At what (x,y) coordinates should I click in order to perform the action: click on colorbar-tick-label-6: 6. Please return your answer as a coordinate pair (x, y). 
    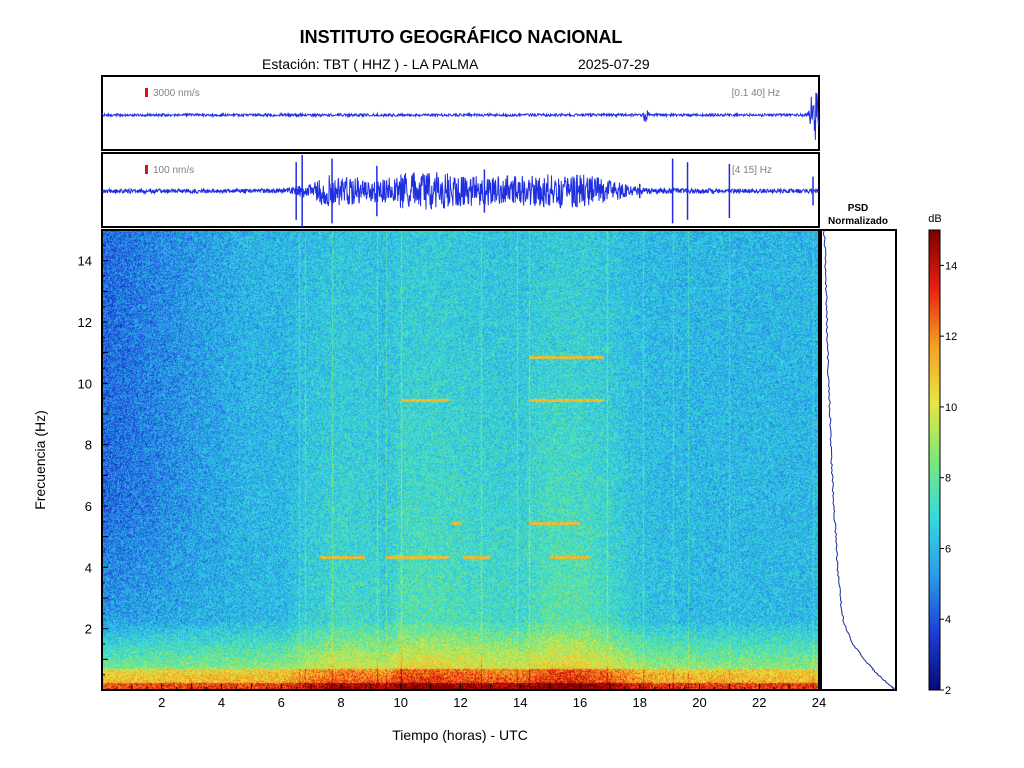
    Looking at the image, I should click on (948, 549).